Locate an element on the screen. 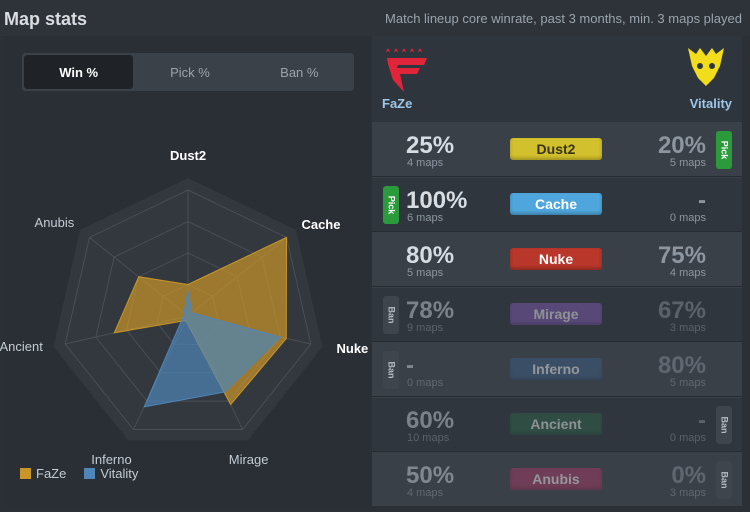 The image size is (750, 512). radar-axis-label-inferno: Inferno is located at coordinates (111, 460).